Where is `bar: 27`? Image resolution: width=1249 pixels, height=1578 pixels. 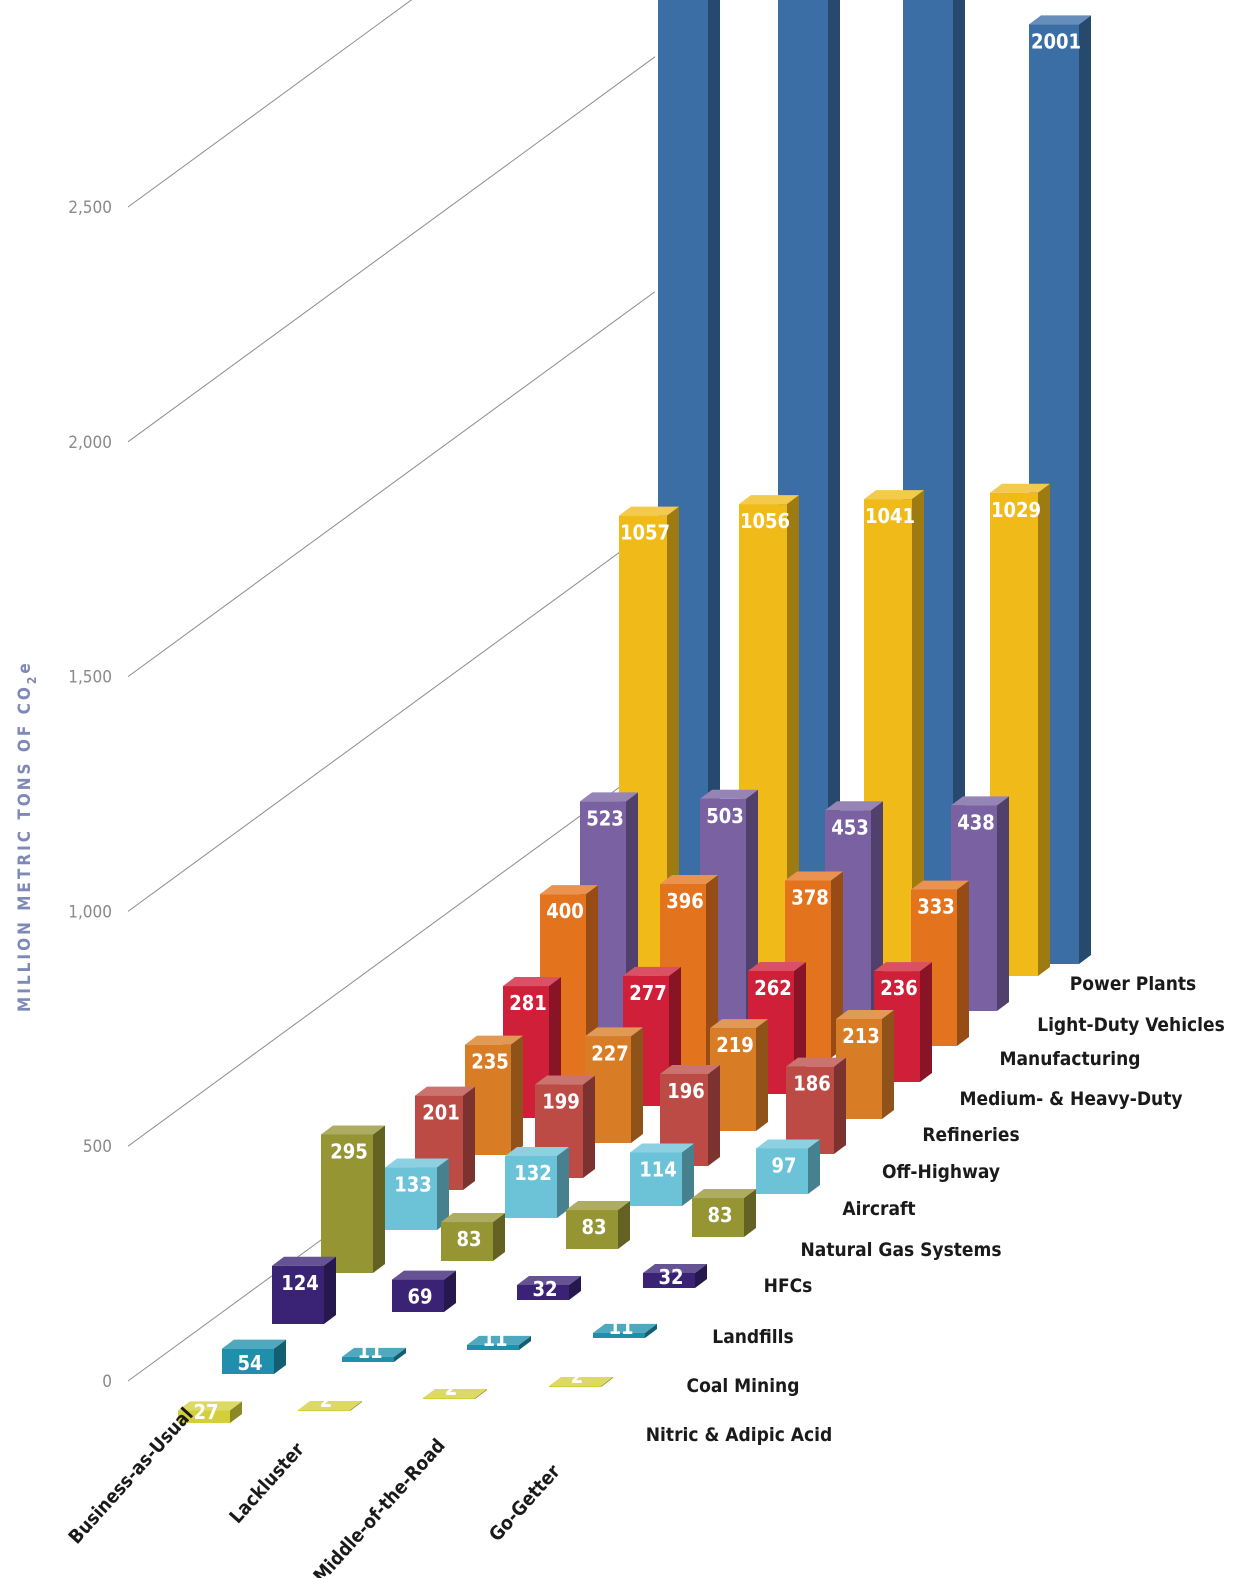 bar: 27 is located at coordinates (210, 1412).